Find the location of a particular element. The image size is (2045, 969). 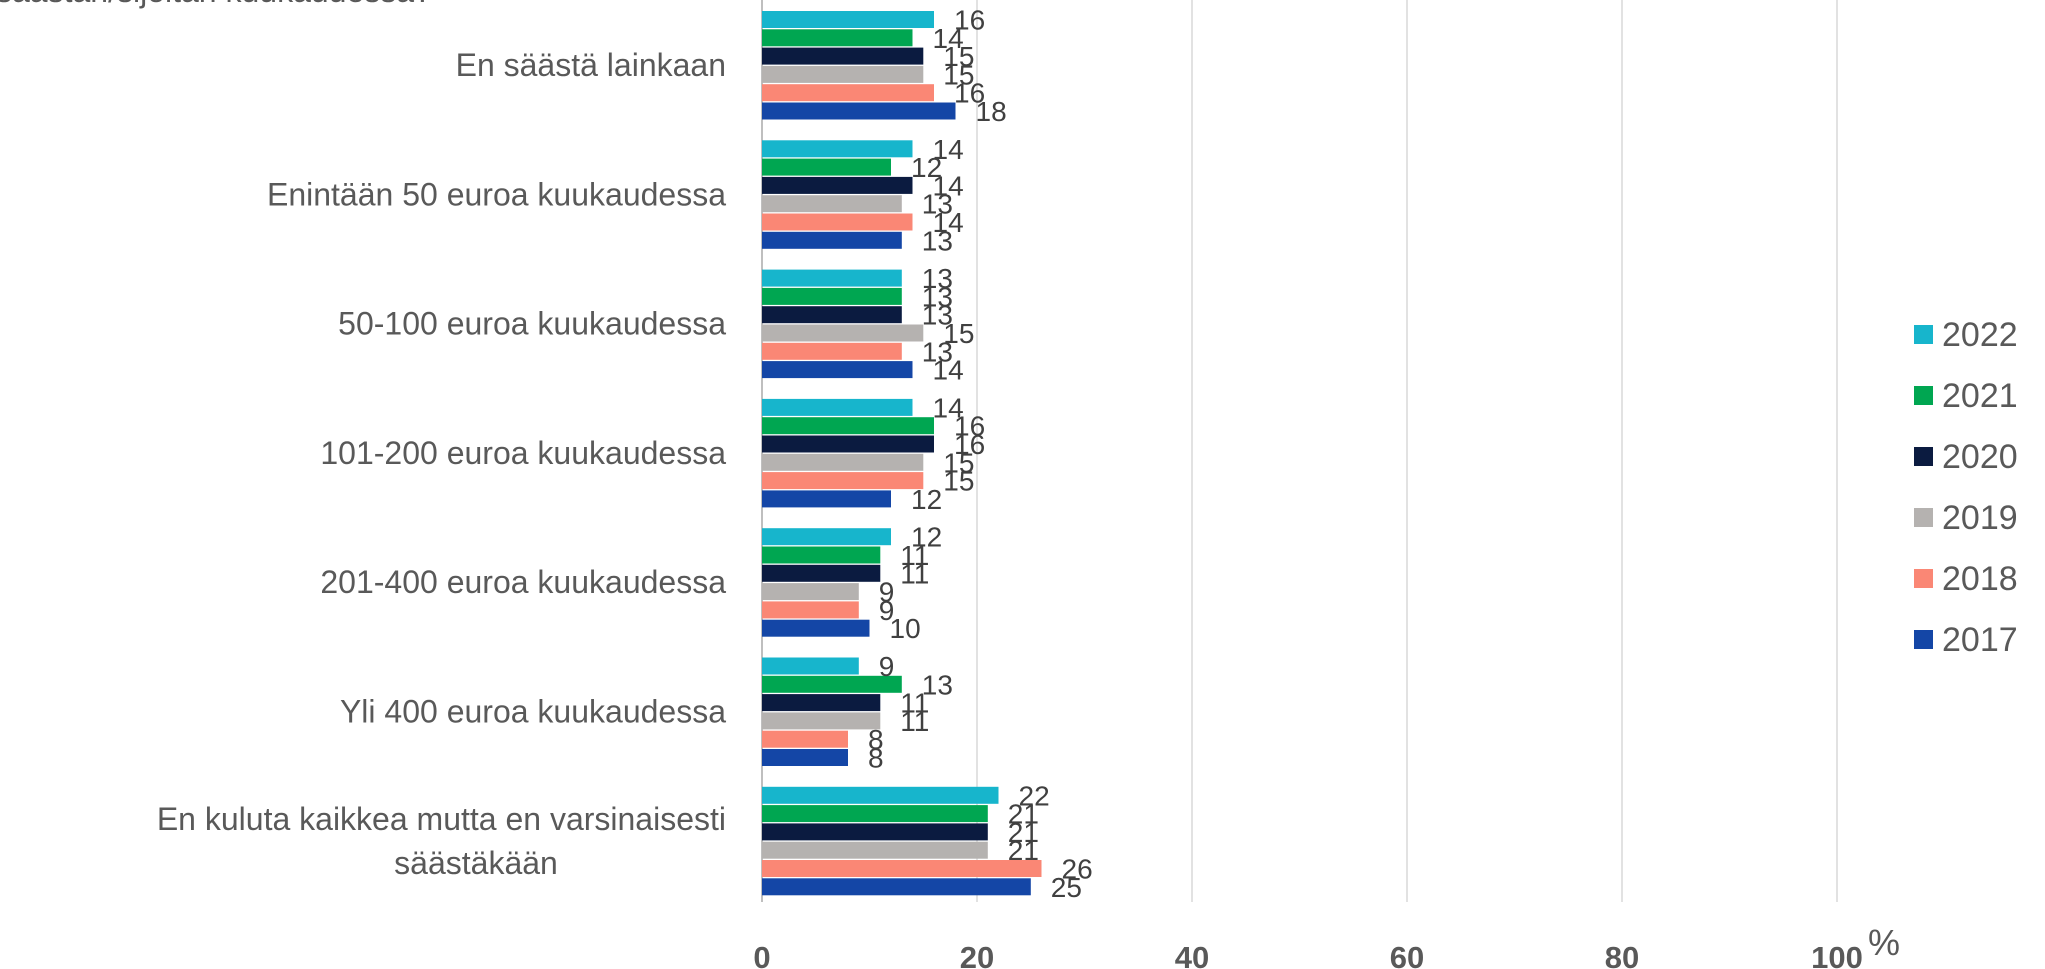

legend-label-2017: 2017 is located at coordinates (1980, 640).